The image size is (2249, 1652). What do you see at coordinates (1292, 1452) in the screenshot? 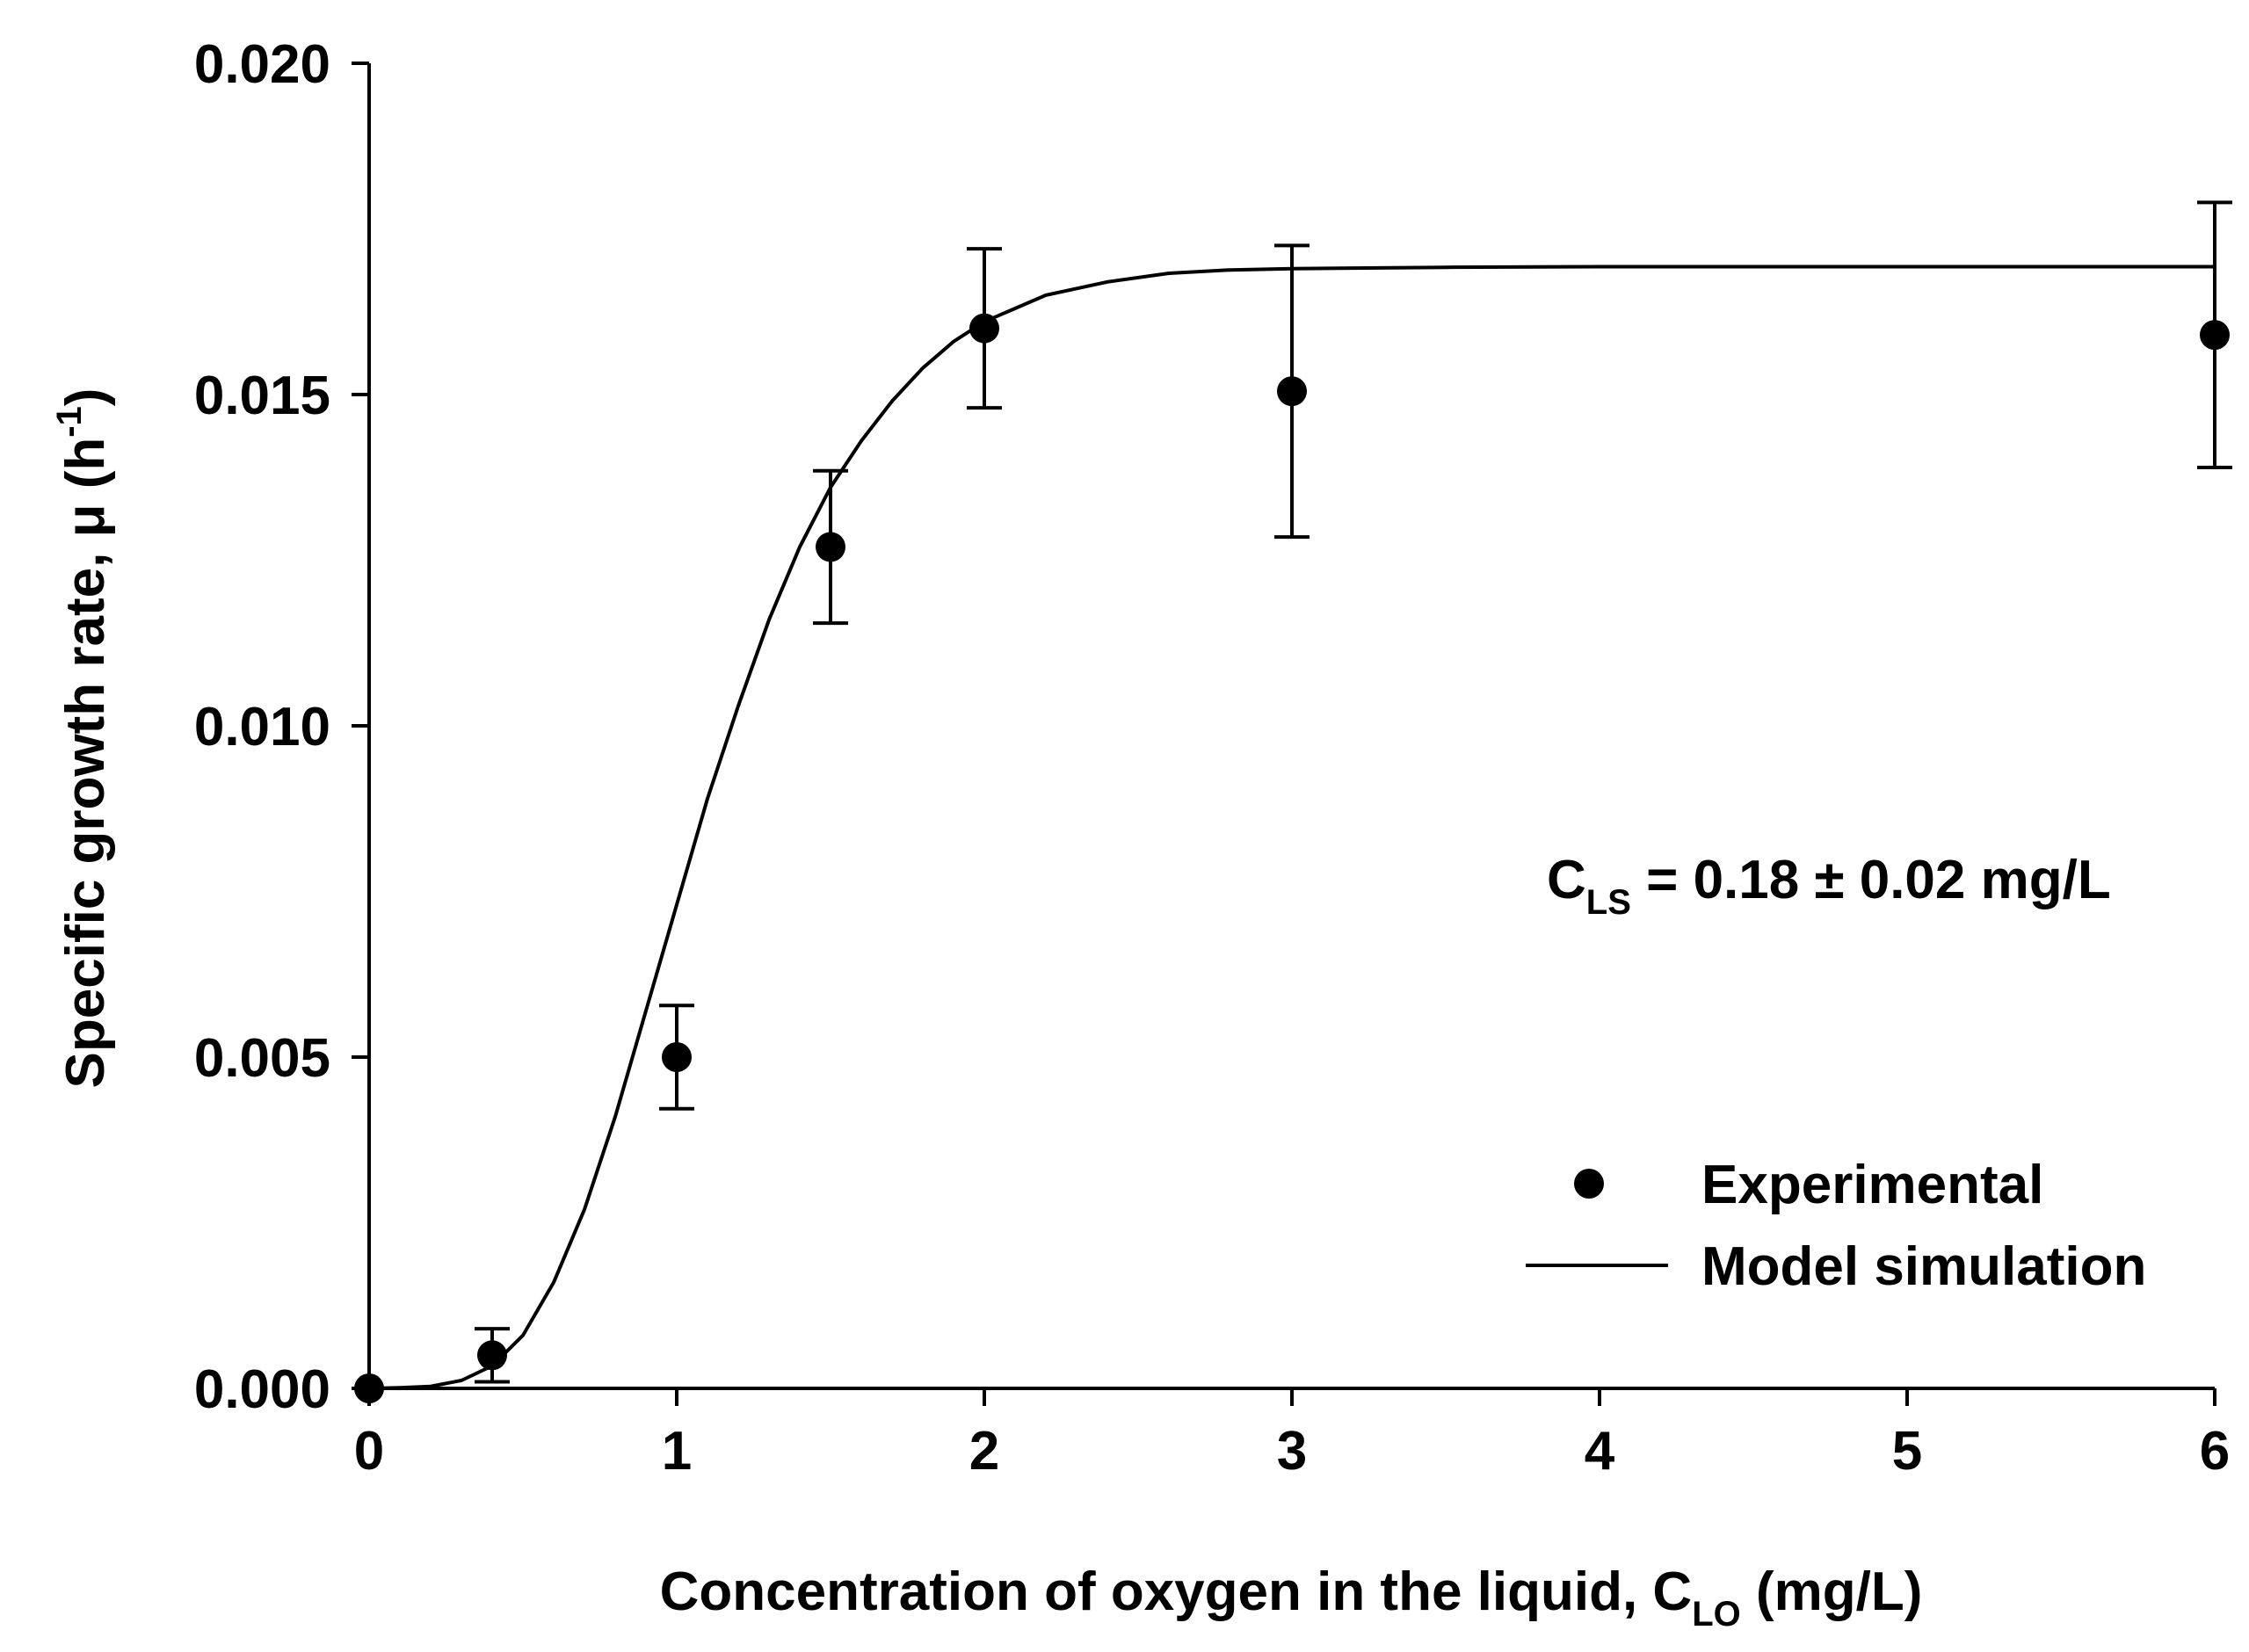
I see `x-tick-label: 3` at bounding box center [1292, 1452].